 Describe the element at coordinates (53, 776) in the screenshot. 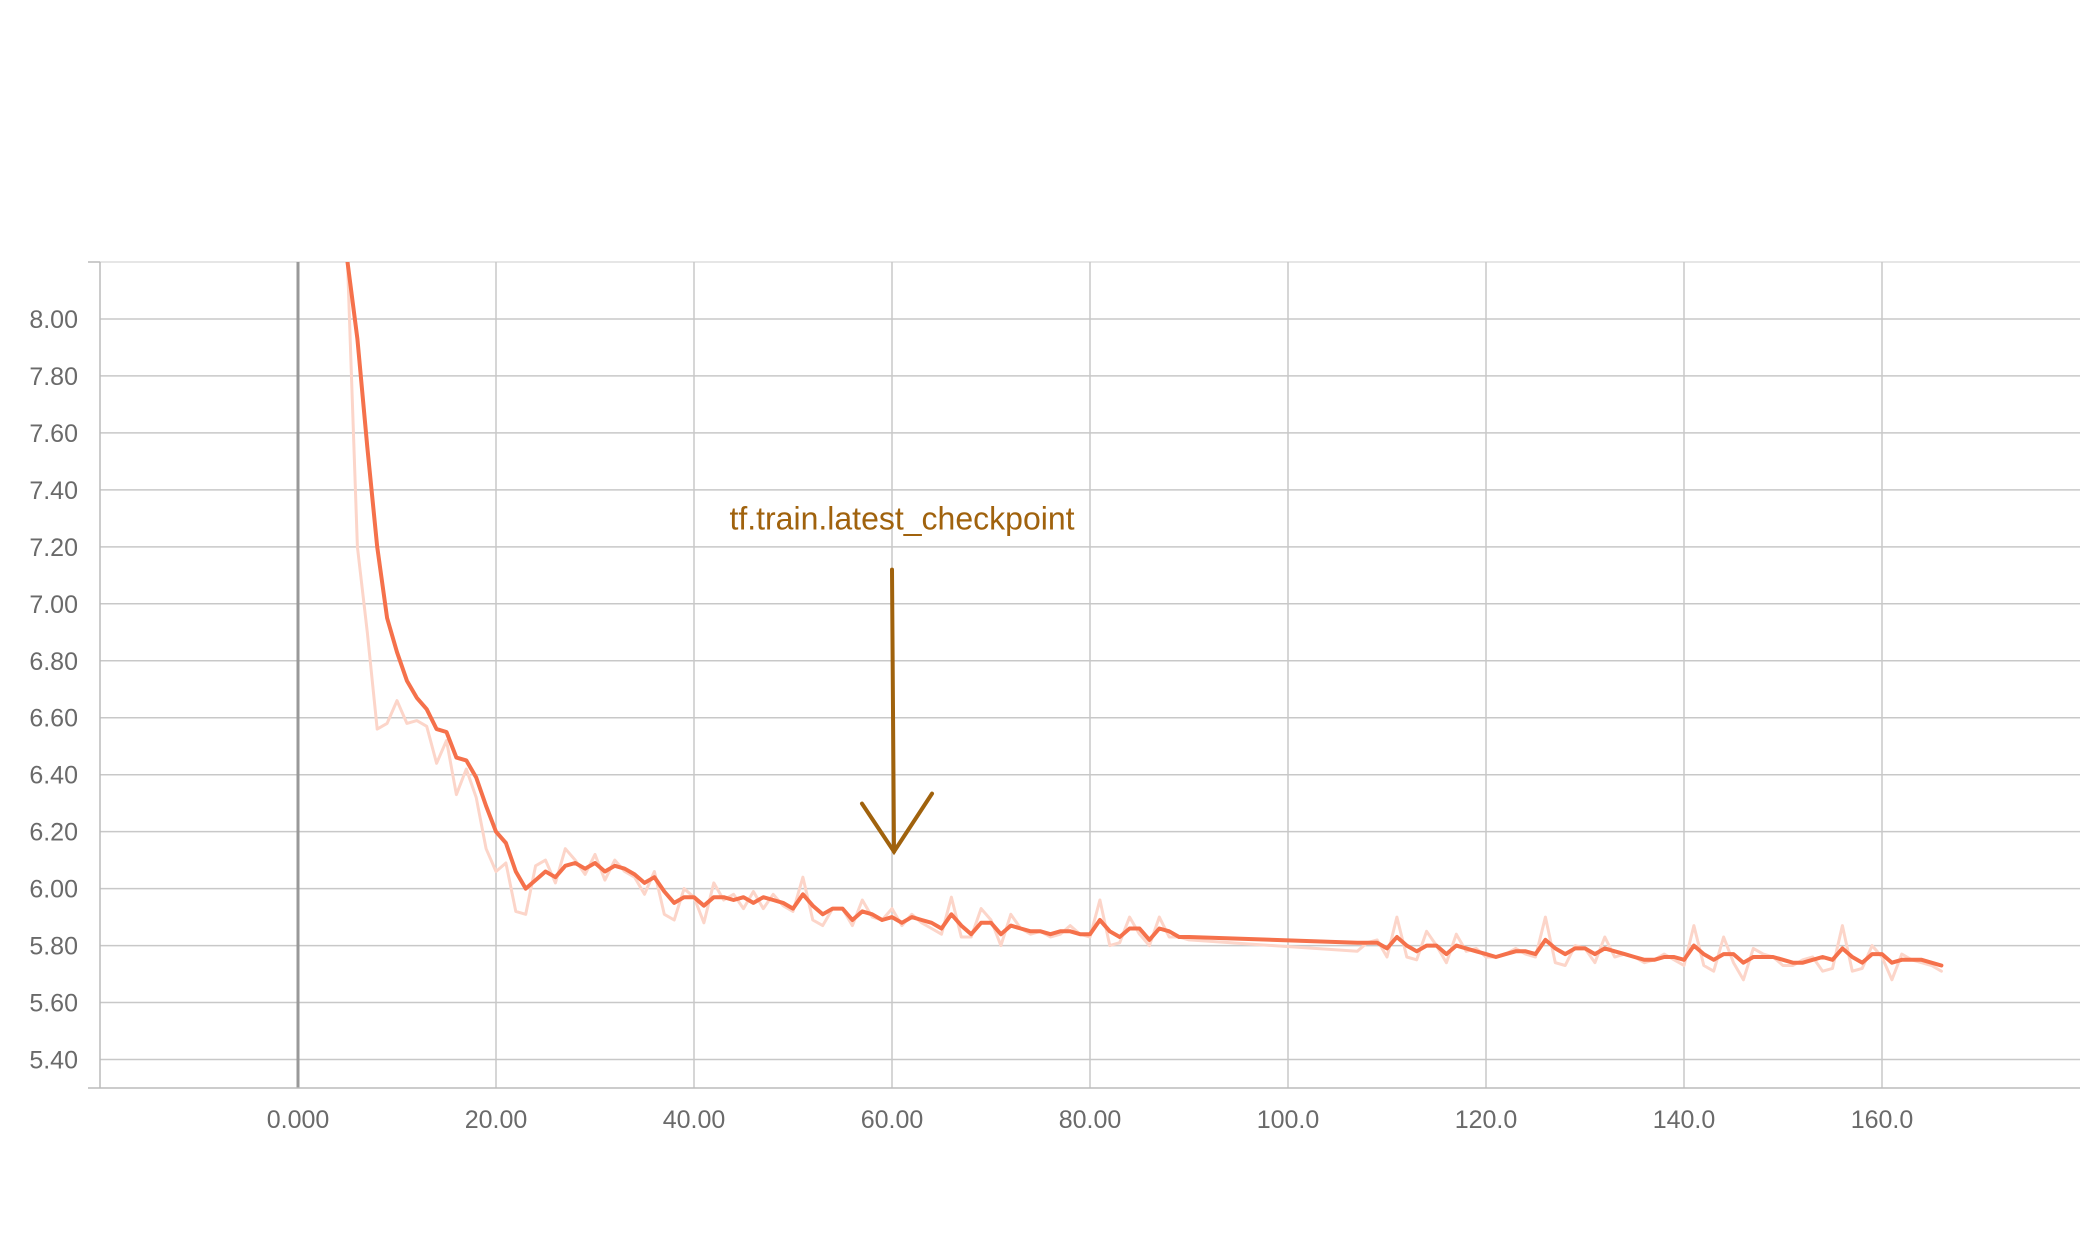

I see `y-tick-label: 6.40` at that location.